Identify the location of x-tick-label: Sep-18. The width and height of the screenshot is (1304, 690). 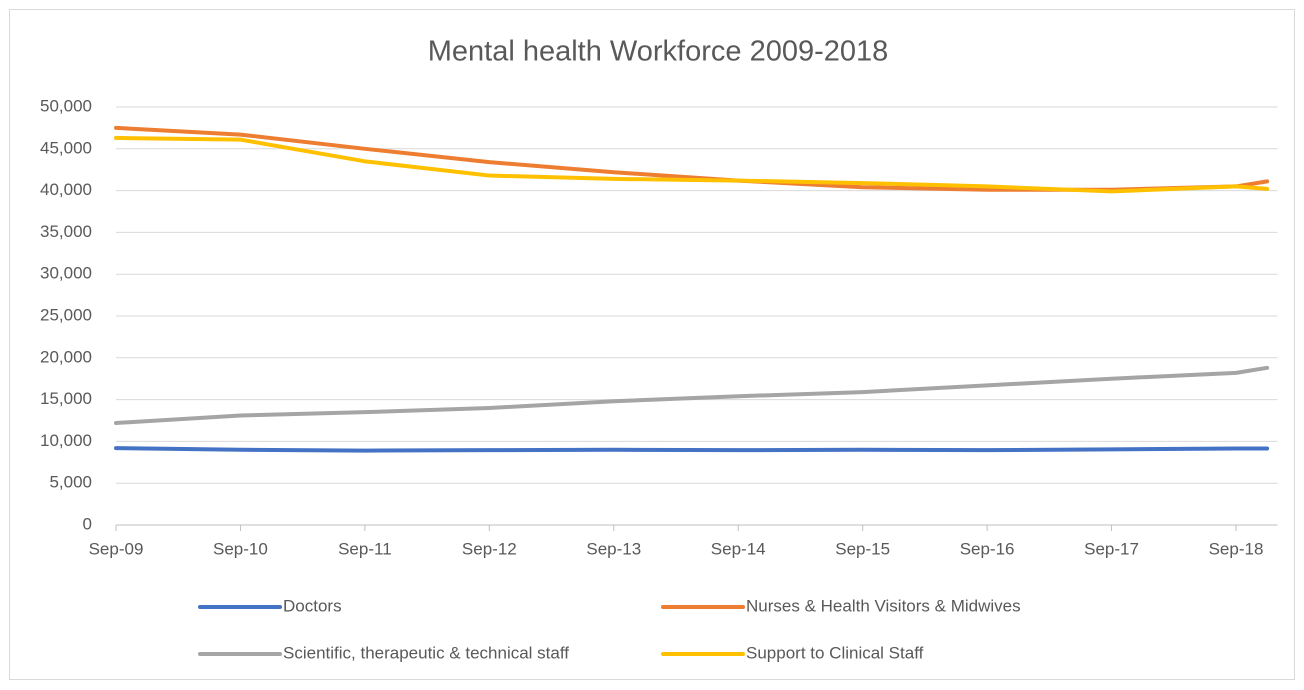
(1236, 548).